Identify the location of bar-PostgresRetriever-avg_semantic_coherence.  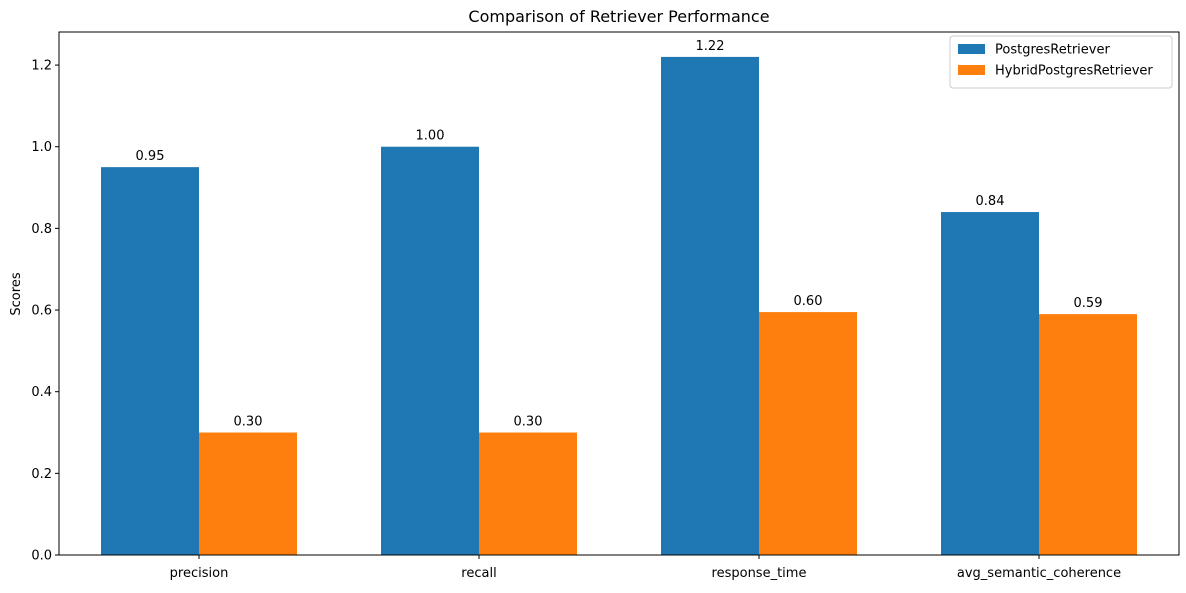
(990, 383).